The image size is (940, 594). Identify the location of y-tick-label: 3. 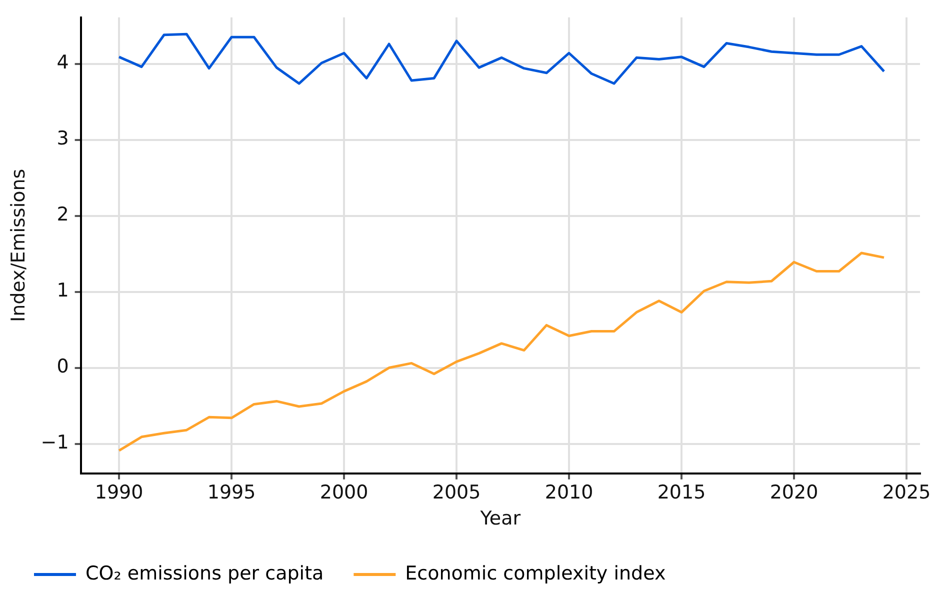
(62, 139).